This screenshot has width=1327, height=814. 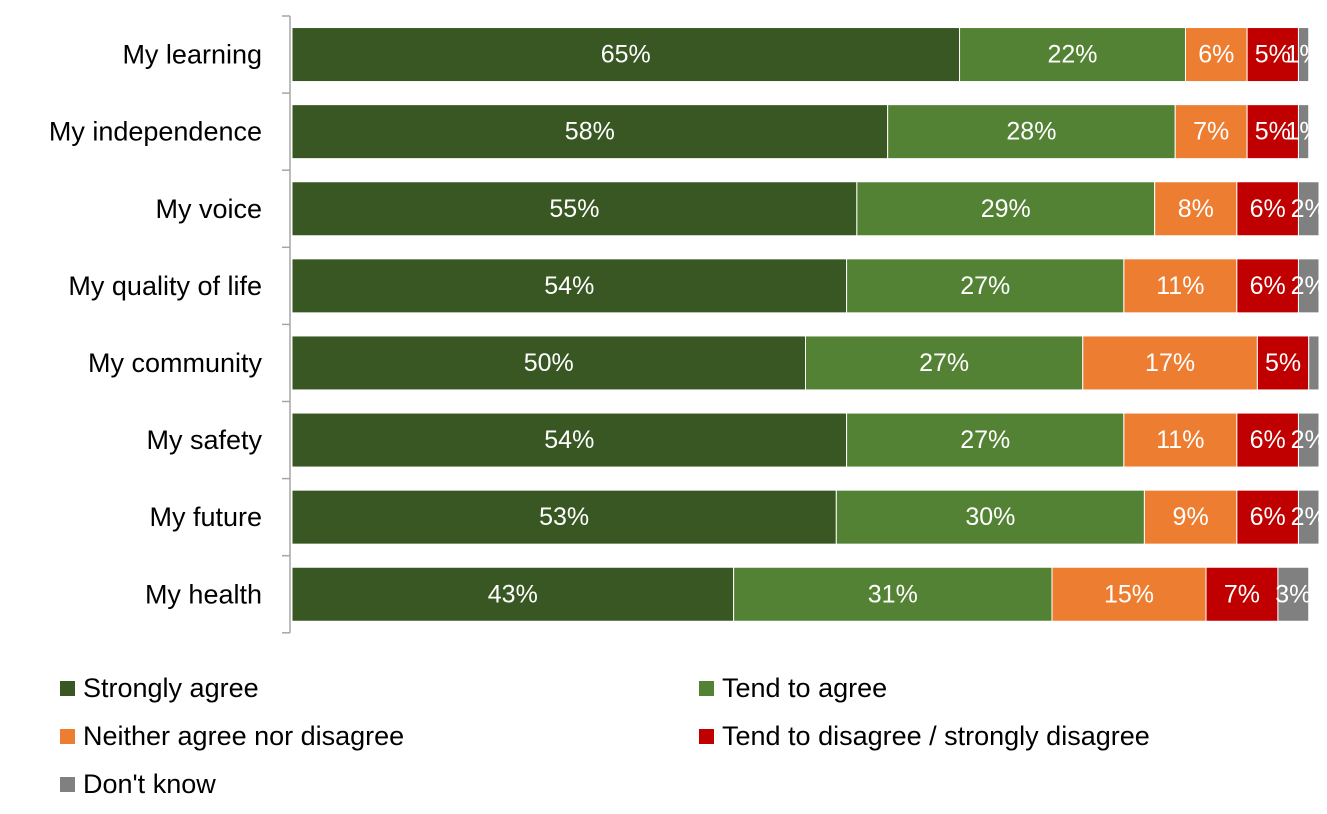 What do you see at coordinates (149, 784) in the screenshot?
I see `legend-label: Don't know` at bounding box center [149, 784].